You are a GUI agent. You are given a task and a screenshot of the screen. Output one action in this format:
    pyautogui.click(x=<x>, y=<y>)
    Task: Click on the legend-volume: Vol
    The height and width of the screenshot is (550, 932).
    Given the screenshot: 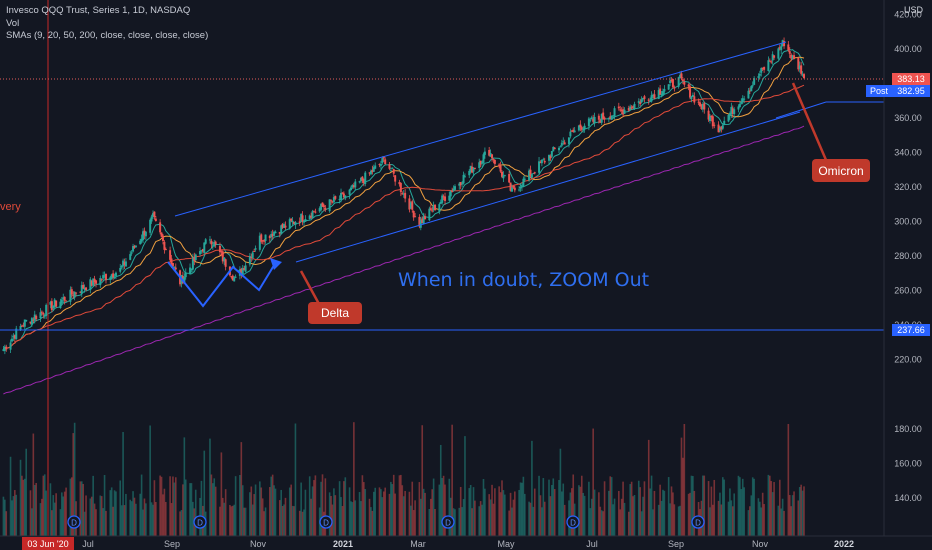 What is the action you would take?
    pyautogui.click(x=13, y=23)
    